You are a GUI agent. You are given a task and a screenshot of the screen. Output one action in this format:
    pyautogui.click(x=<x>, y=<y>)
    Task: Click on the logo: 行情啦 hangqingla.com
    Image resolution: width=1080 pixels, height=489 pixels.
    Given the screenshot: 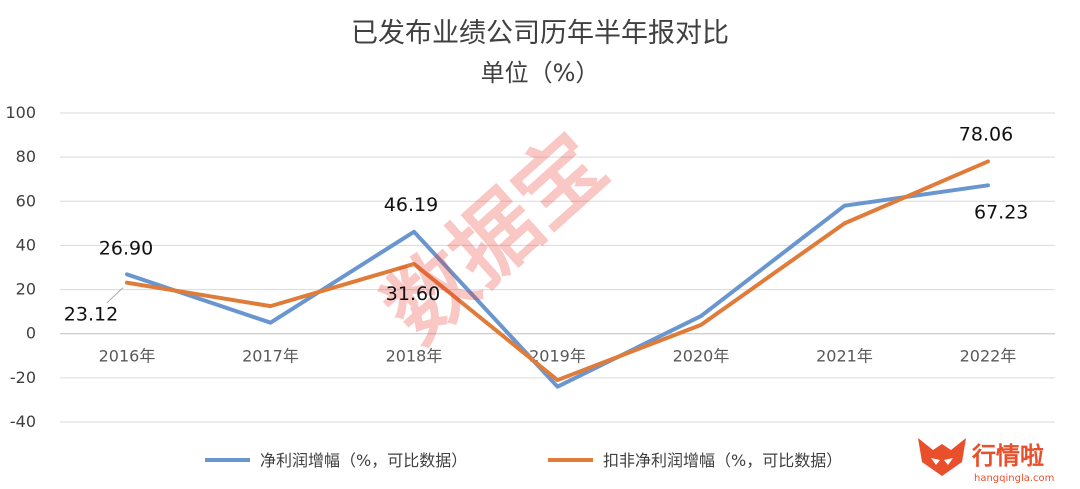 What is the action you would take?
    pyautogui.click(x=986, y=461)
    